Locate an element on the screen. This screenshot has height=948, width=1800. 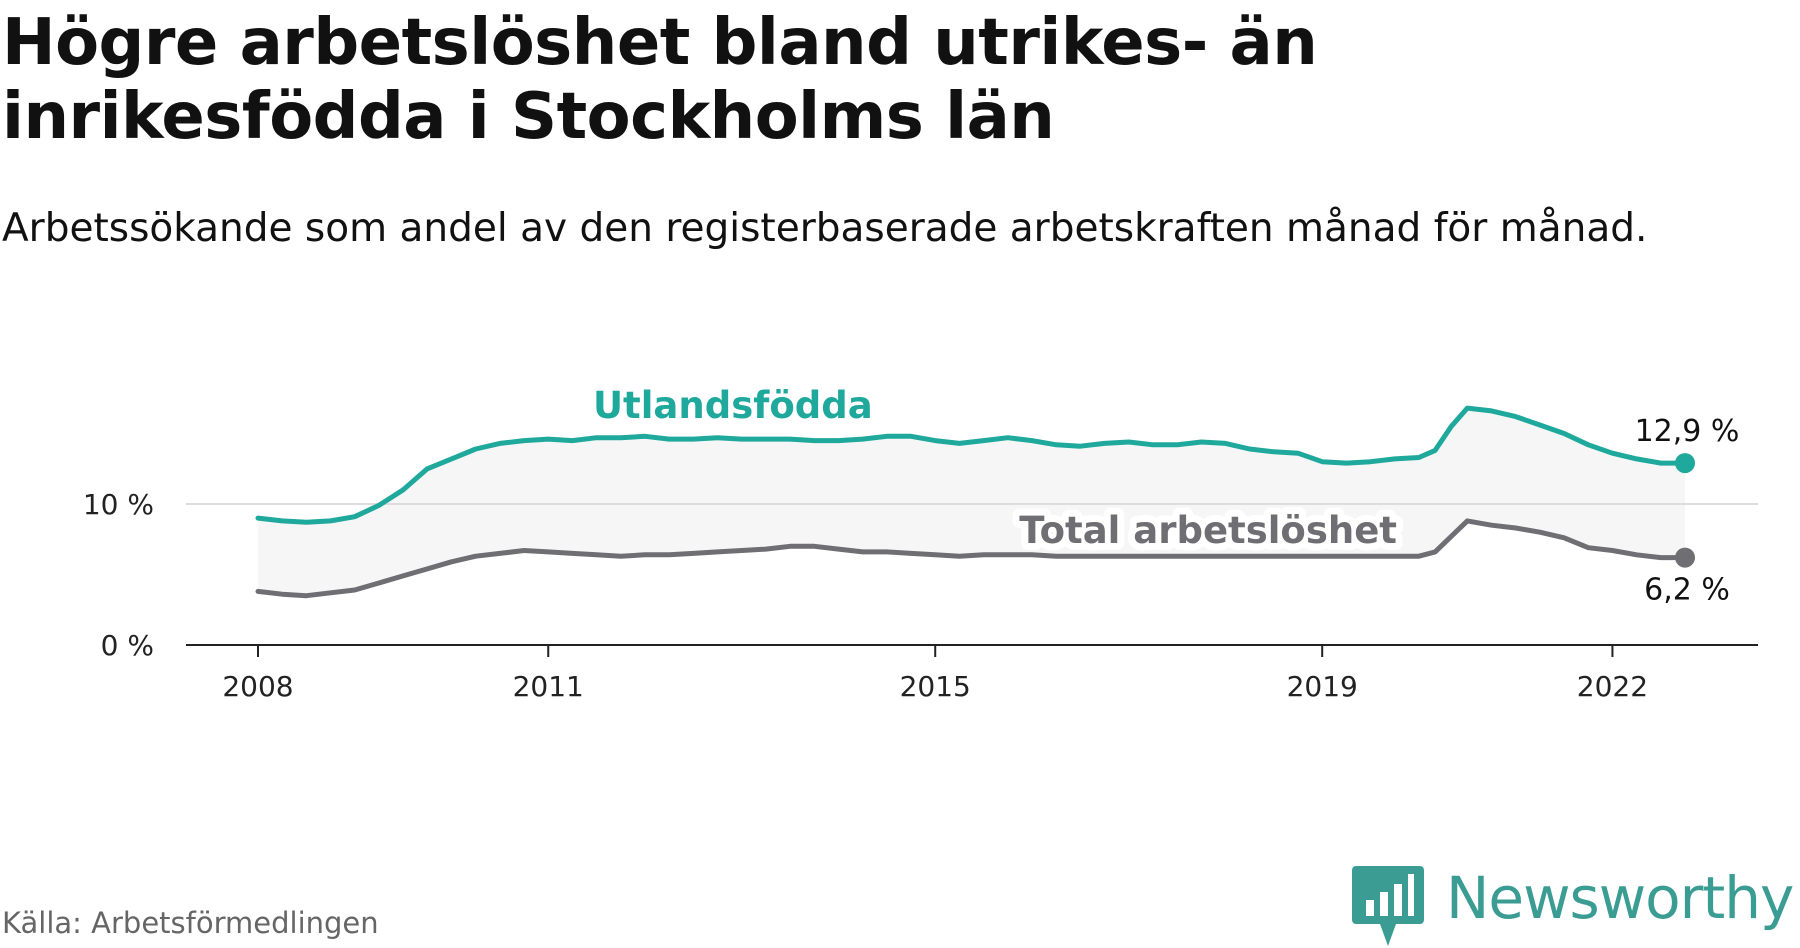
series-label-0: Utlandsfödda is located at coordinates (733, 405).